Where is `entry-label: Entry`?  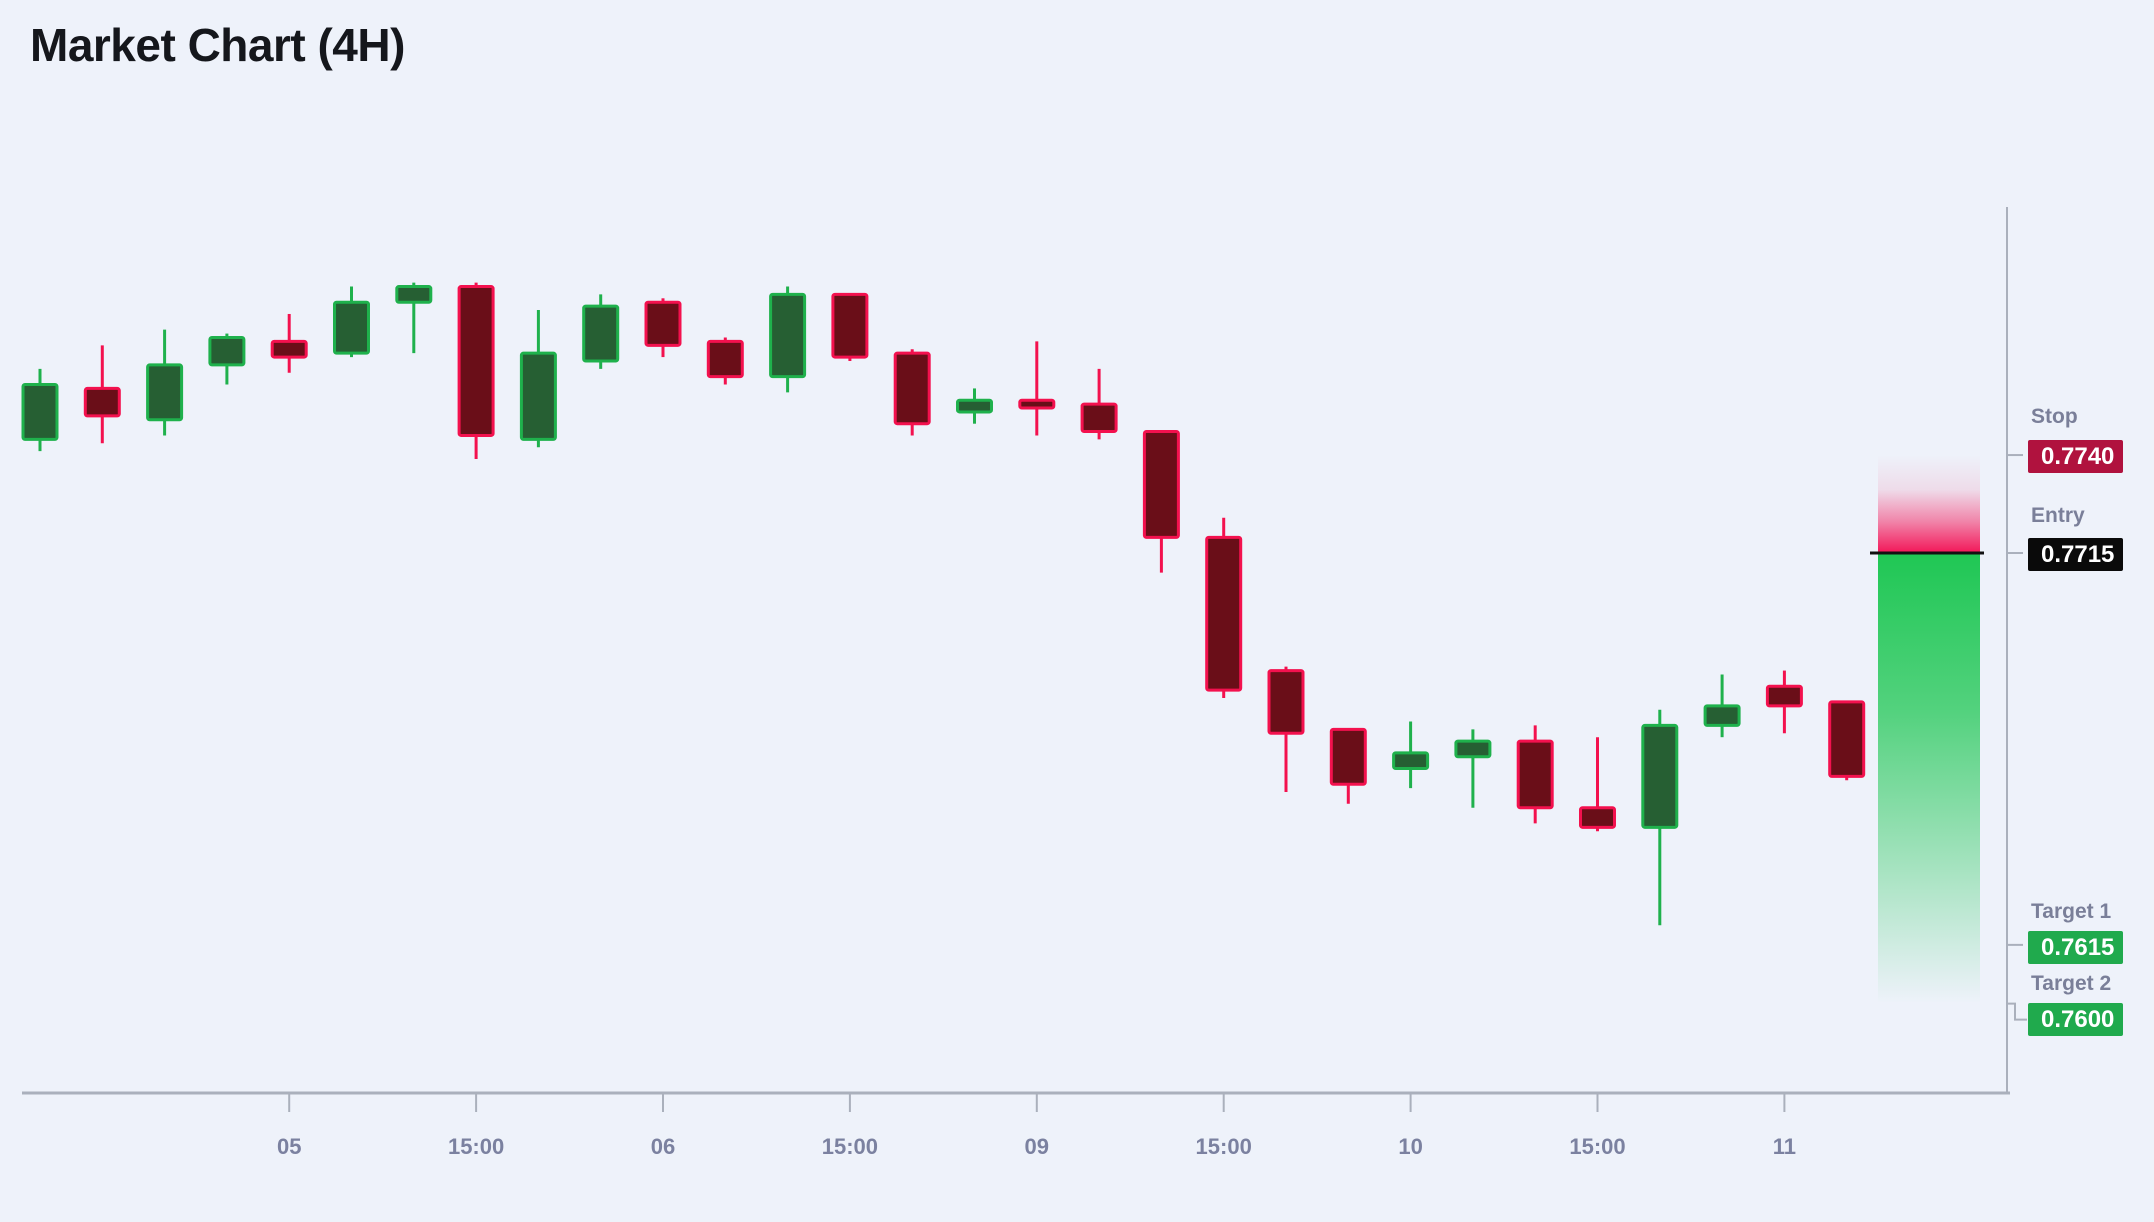
entry-label: Entry is located at coordinates (2058, 515).